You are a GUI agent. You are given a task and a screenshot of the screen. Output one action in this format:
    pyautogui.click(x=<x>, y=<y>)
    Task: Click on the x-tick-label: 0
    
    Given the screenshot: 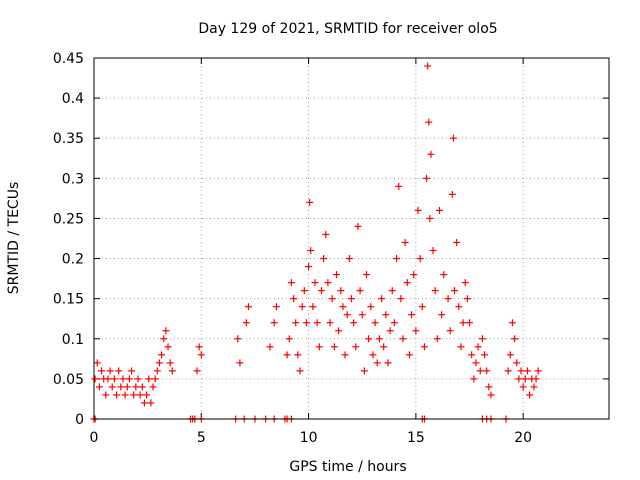 What is the action you would take?
    pyautogui.click(x=94, y=438)
    